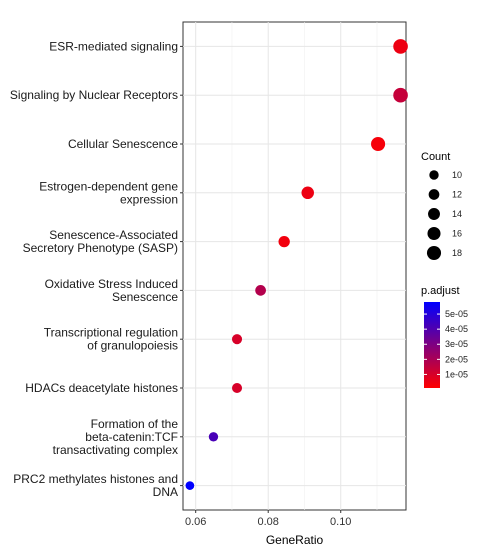 Image resolution: width=480 pixels, height=550 pixels. Describe the element at coordinates (456, 314) in the screenshot. I see `p-adjust-legend-label: 5e-05` at that location.